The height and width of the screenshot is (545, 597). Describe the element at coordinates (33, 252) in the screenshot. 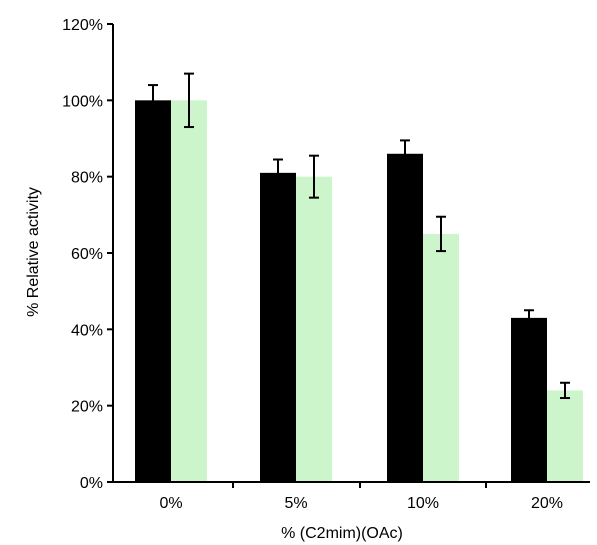

I see `y-axis-title: % Relative activity` at that location.